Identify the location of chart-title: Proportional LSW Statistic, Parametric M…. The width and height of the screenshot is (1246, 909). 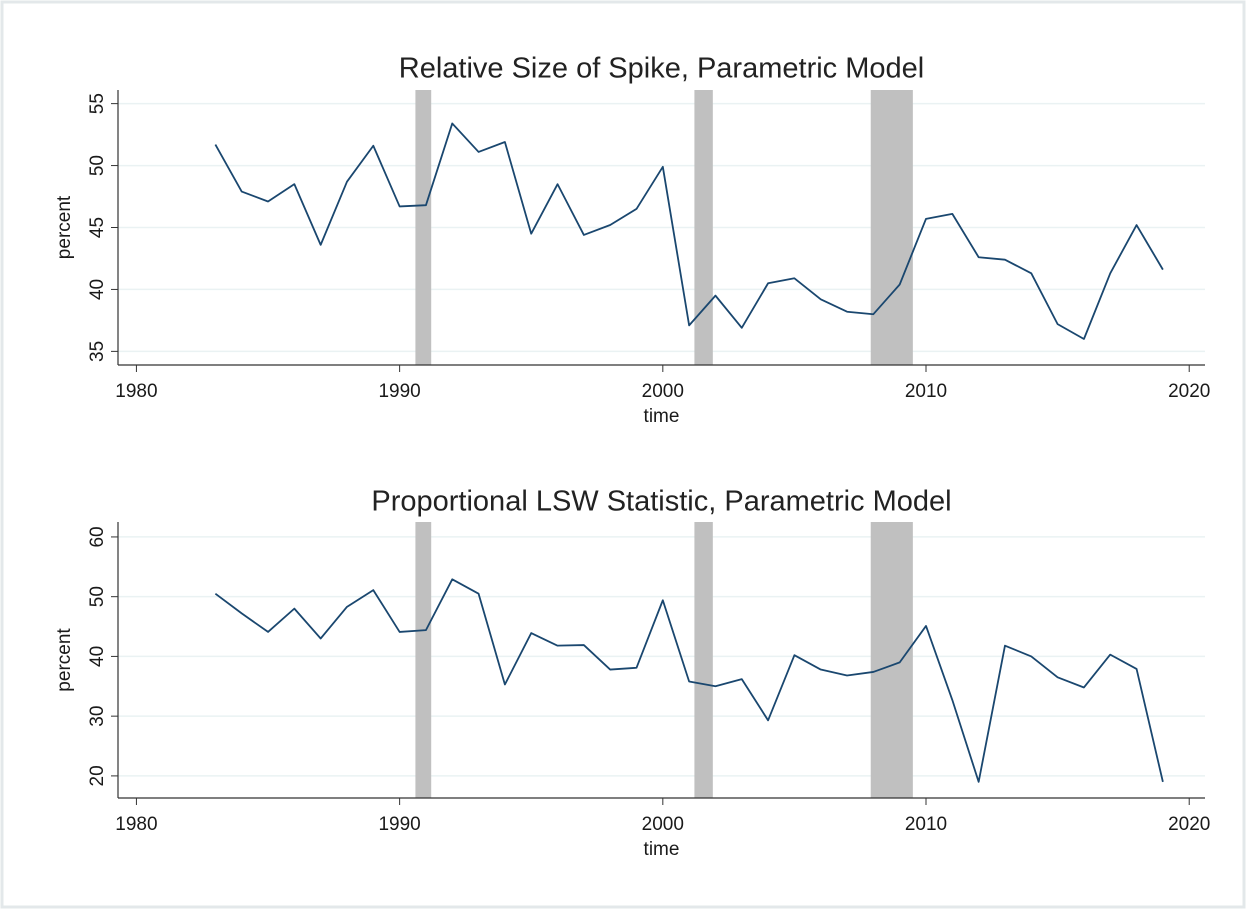
(661, 502).